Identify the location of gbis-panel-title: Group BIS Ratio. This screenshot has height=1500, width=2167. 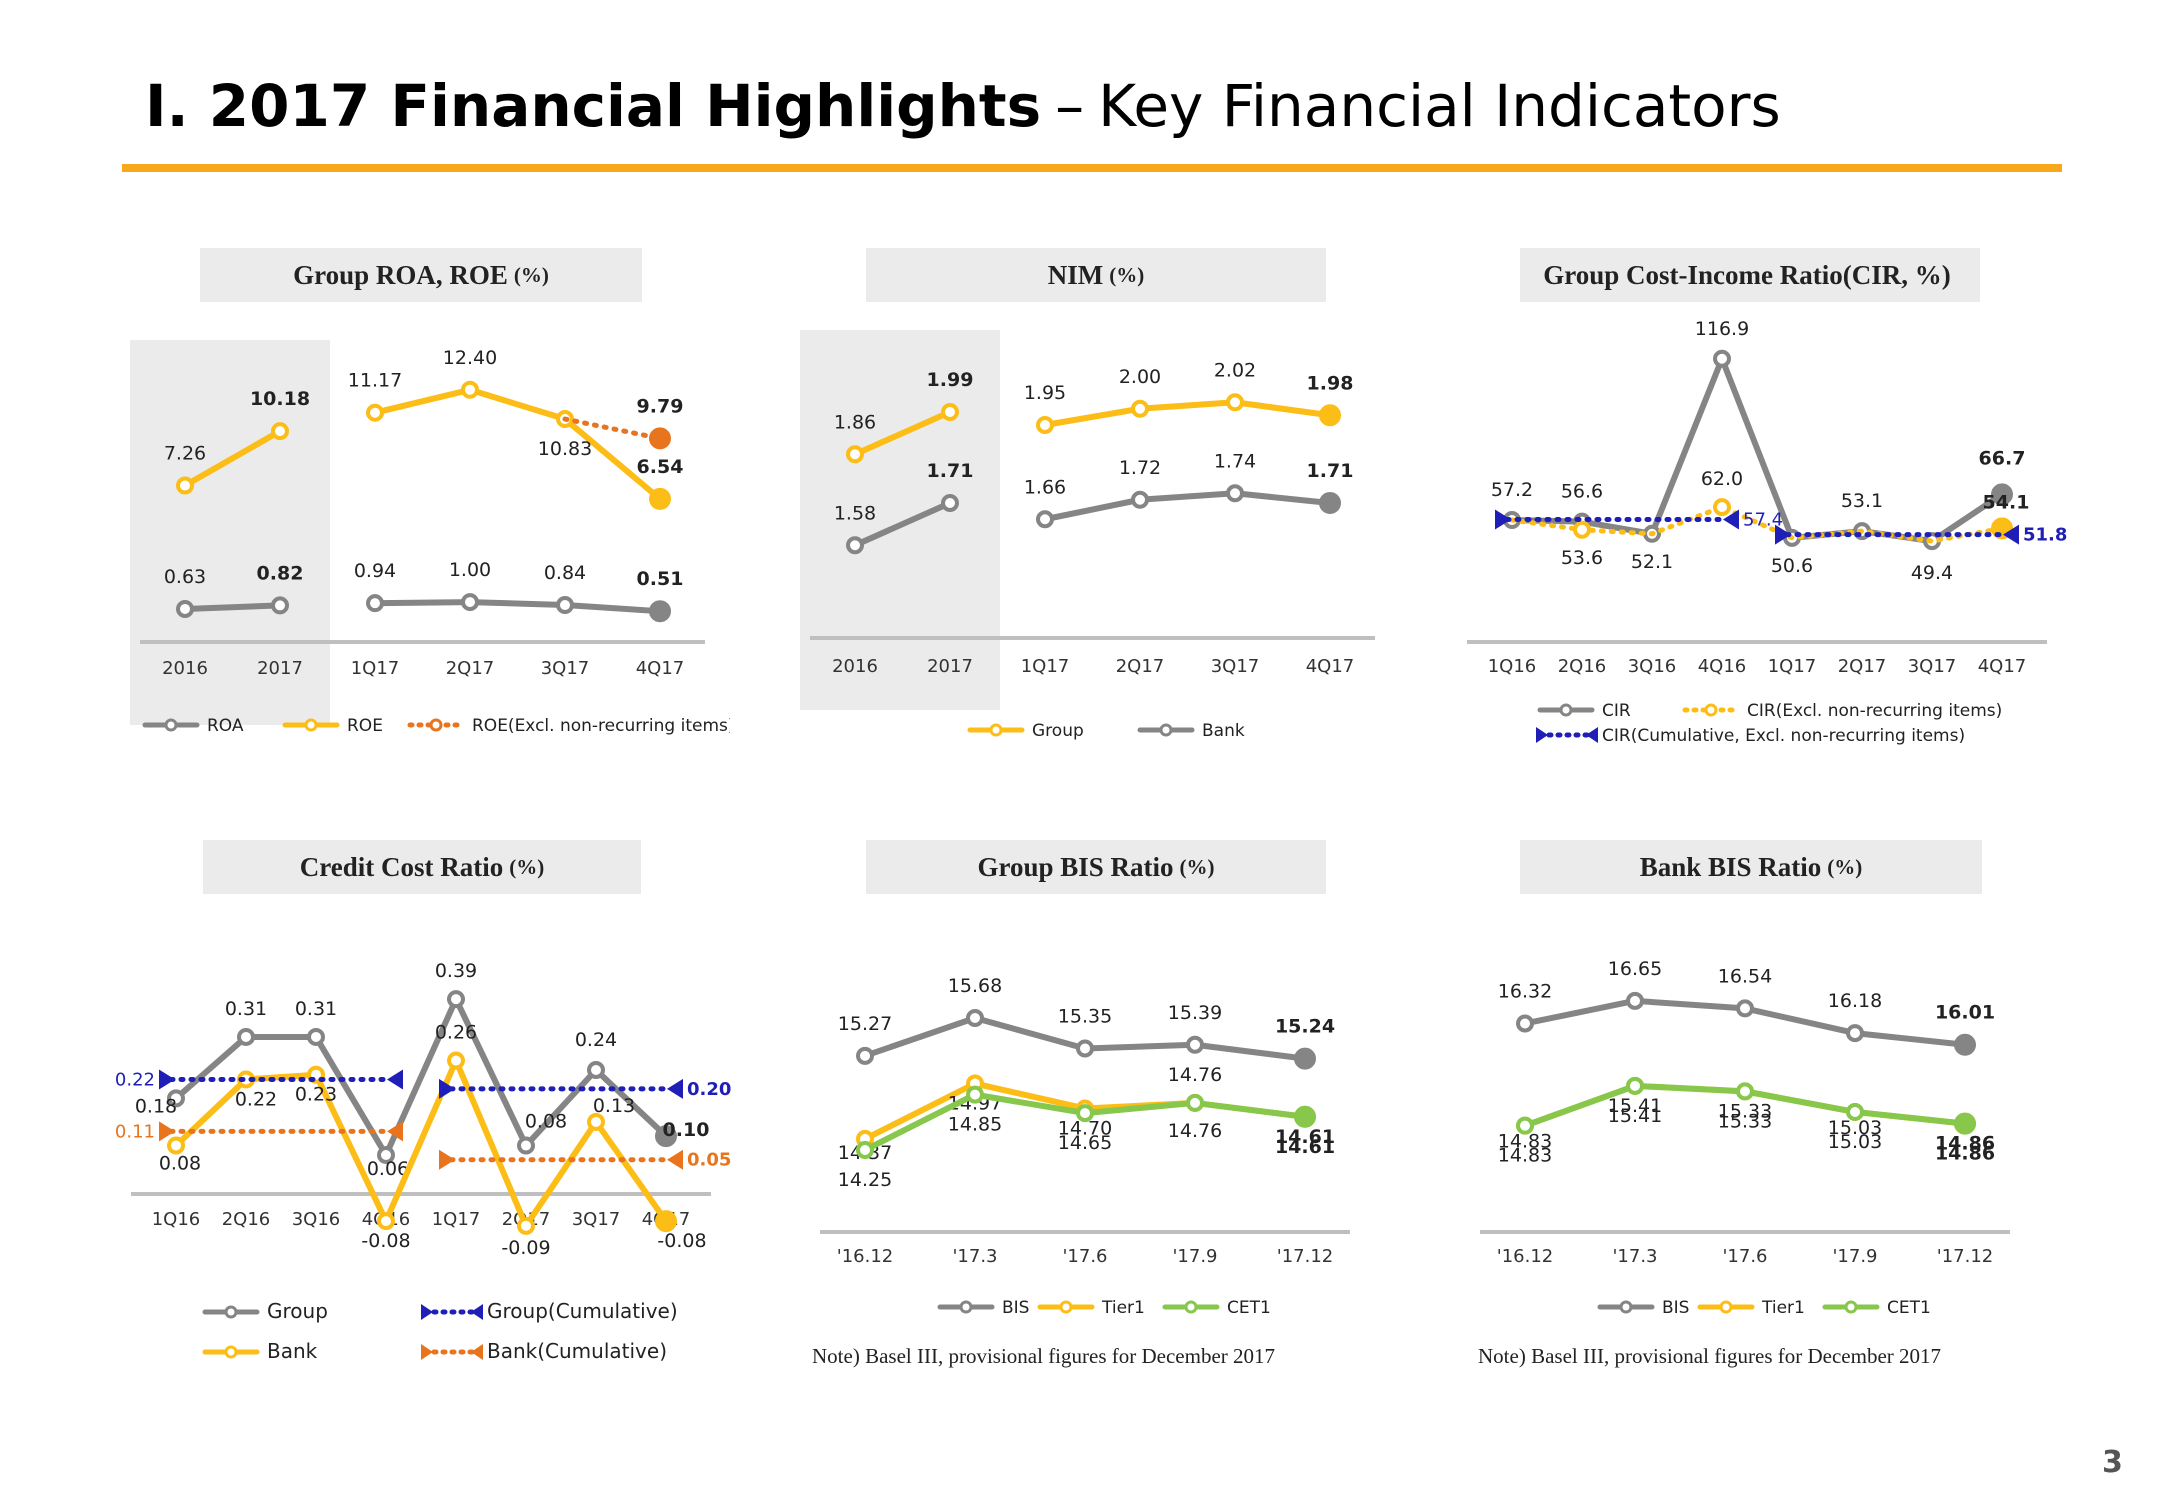
(1075, 866).